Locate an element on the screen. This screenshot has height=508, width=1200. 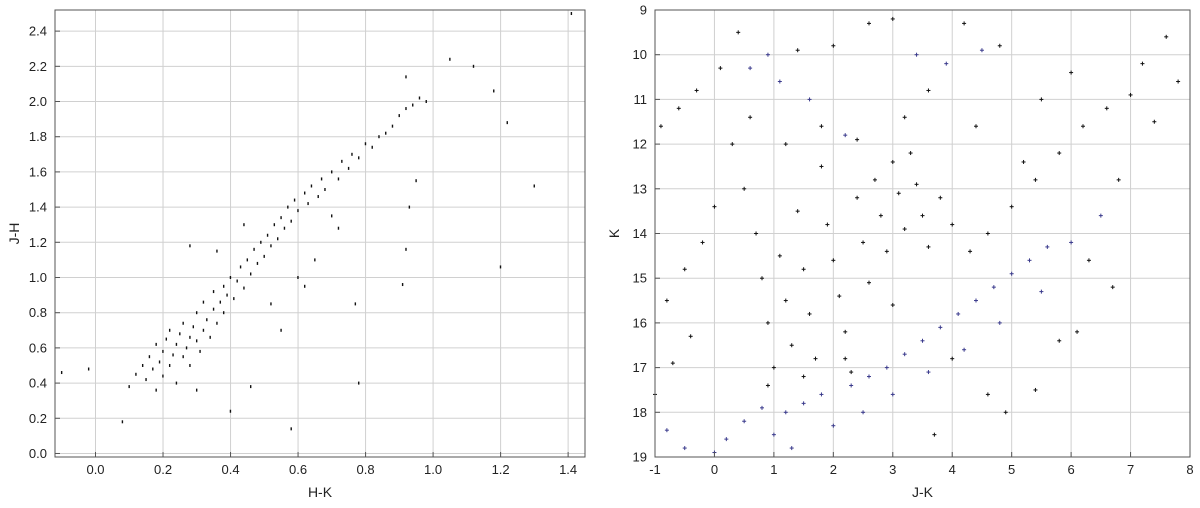
x-tick-label: 7 is located at coordinates (1130, 469).